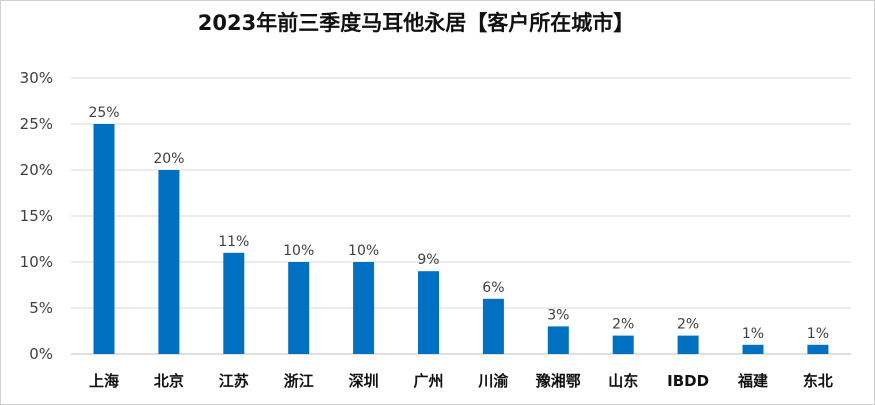 The width and height of the screenshot is (875, 405). I want to click on data-label: 25%, so click(103, 113).